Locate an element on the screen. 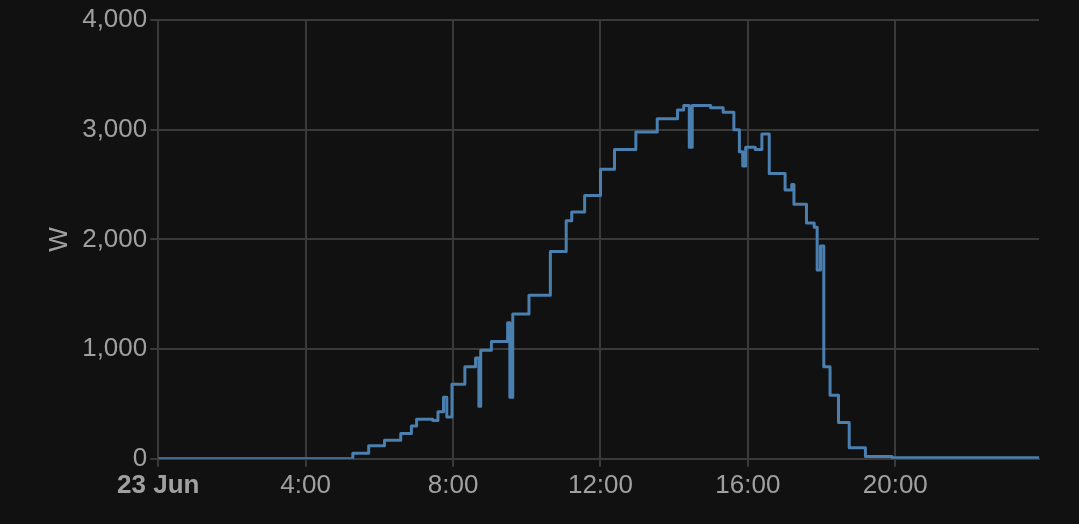 This screenshot has height=524, width=1079. x-tick-label: 8:00 is located at coordinates (453, 483).